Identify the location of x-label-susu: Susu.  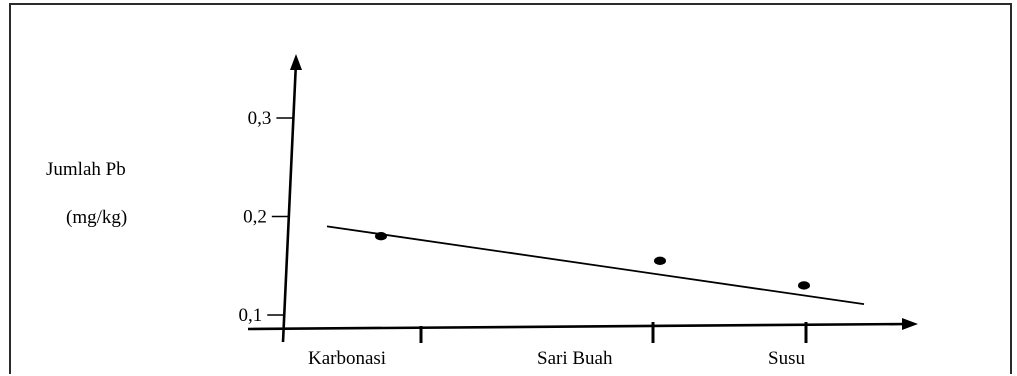
(786, 358).